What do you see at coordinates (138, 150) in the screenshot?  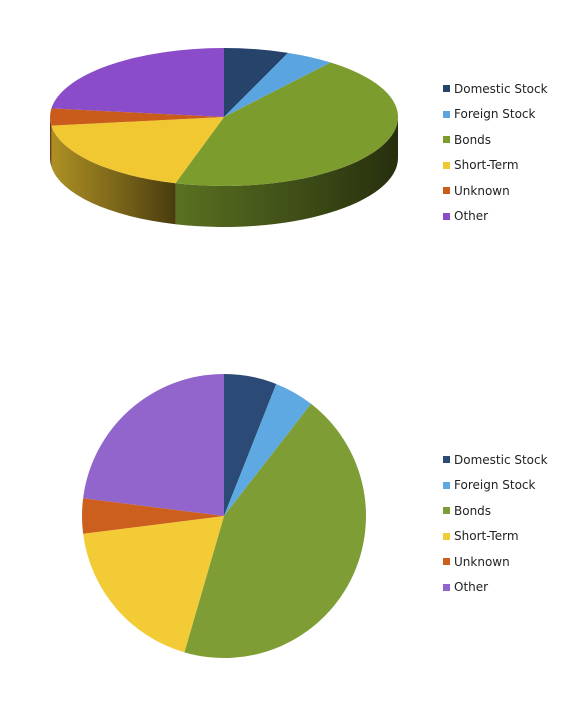 I see `pie3d-slice-short-term` at bounding box center [138, 150].